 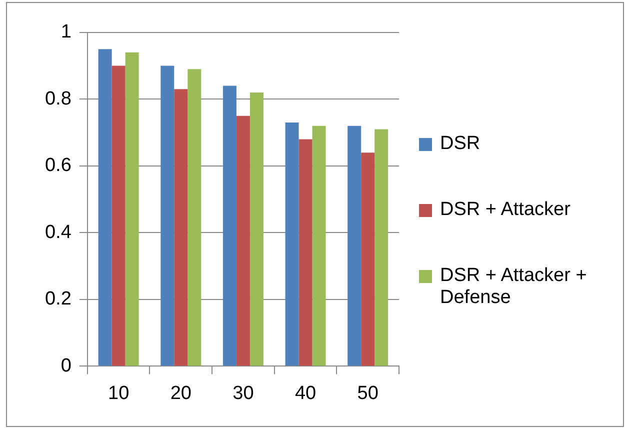 I want to click on x-tick-label: 50, so click(x=367, y=393).